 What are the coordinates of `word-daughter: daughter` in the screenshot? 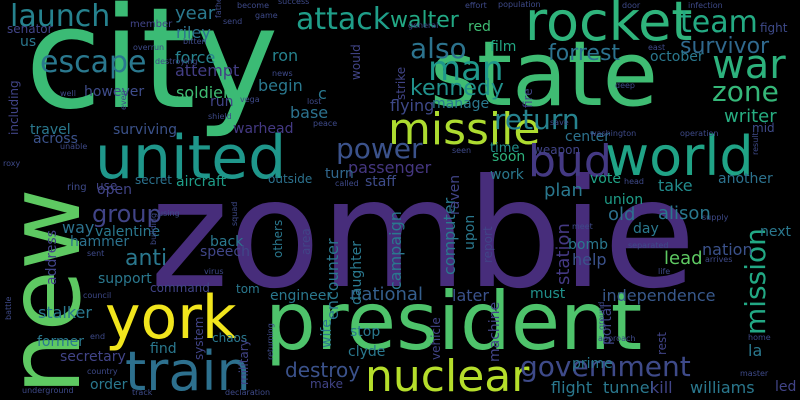 It's located at (357, 273).